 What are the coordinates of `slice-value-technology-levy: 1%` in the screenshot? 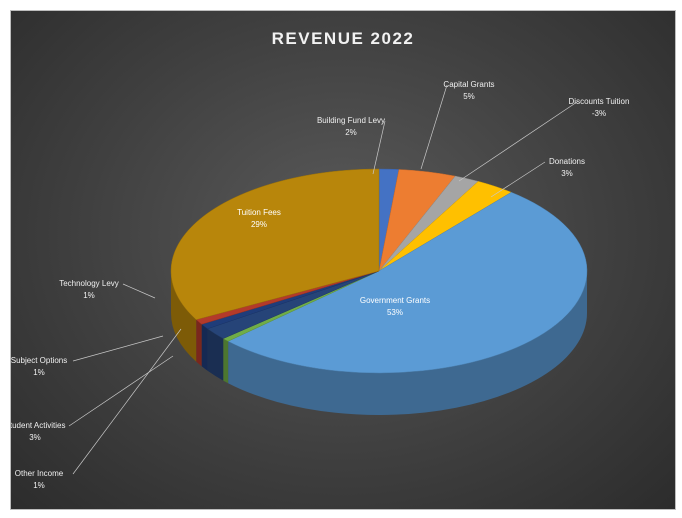 It's located at (89, 295).